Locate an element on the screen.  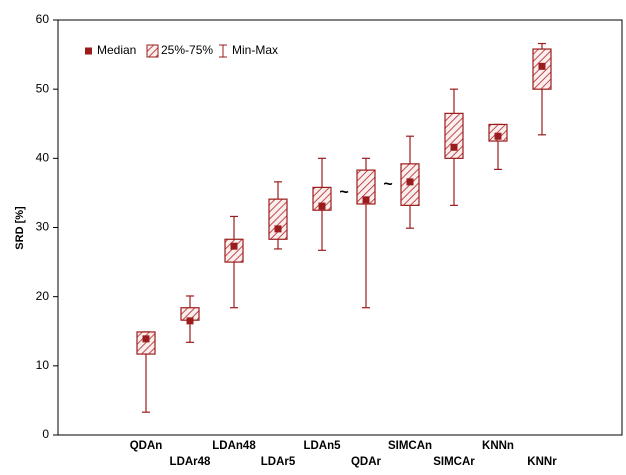
y-tick-label: 20 is located at coordinates (43, 296).